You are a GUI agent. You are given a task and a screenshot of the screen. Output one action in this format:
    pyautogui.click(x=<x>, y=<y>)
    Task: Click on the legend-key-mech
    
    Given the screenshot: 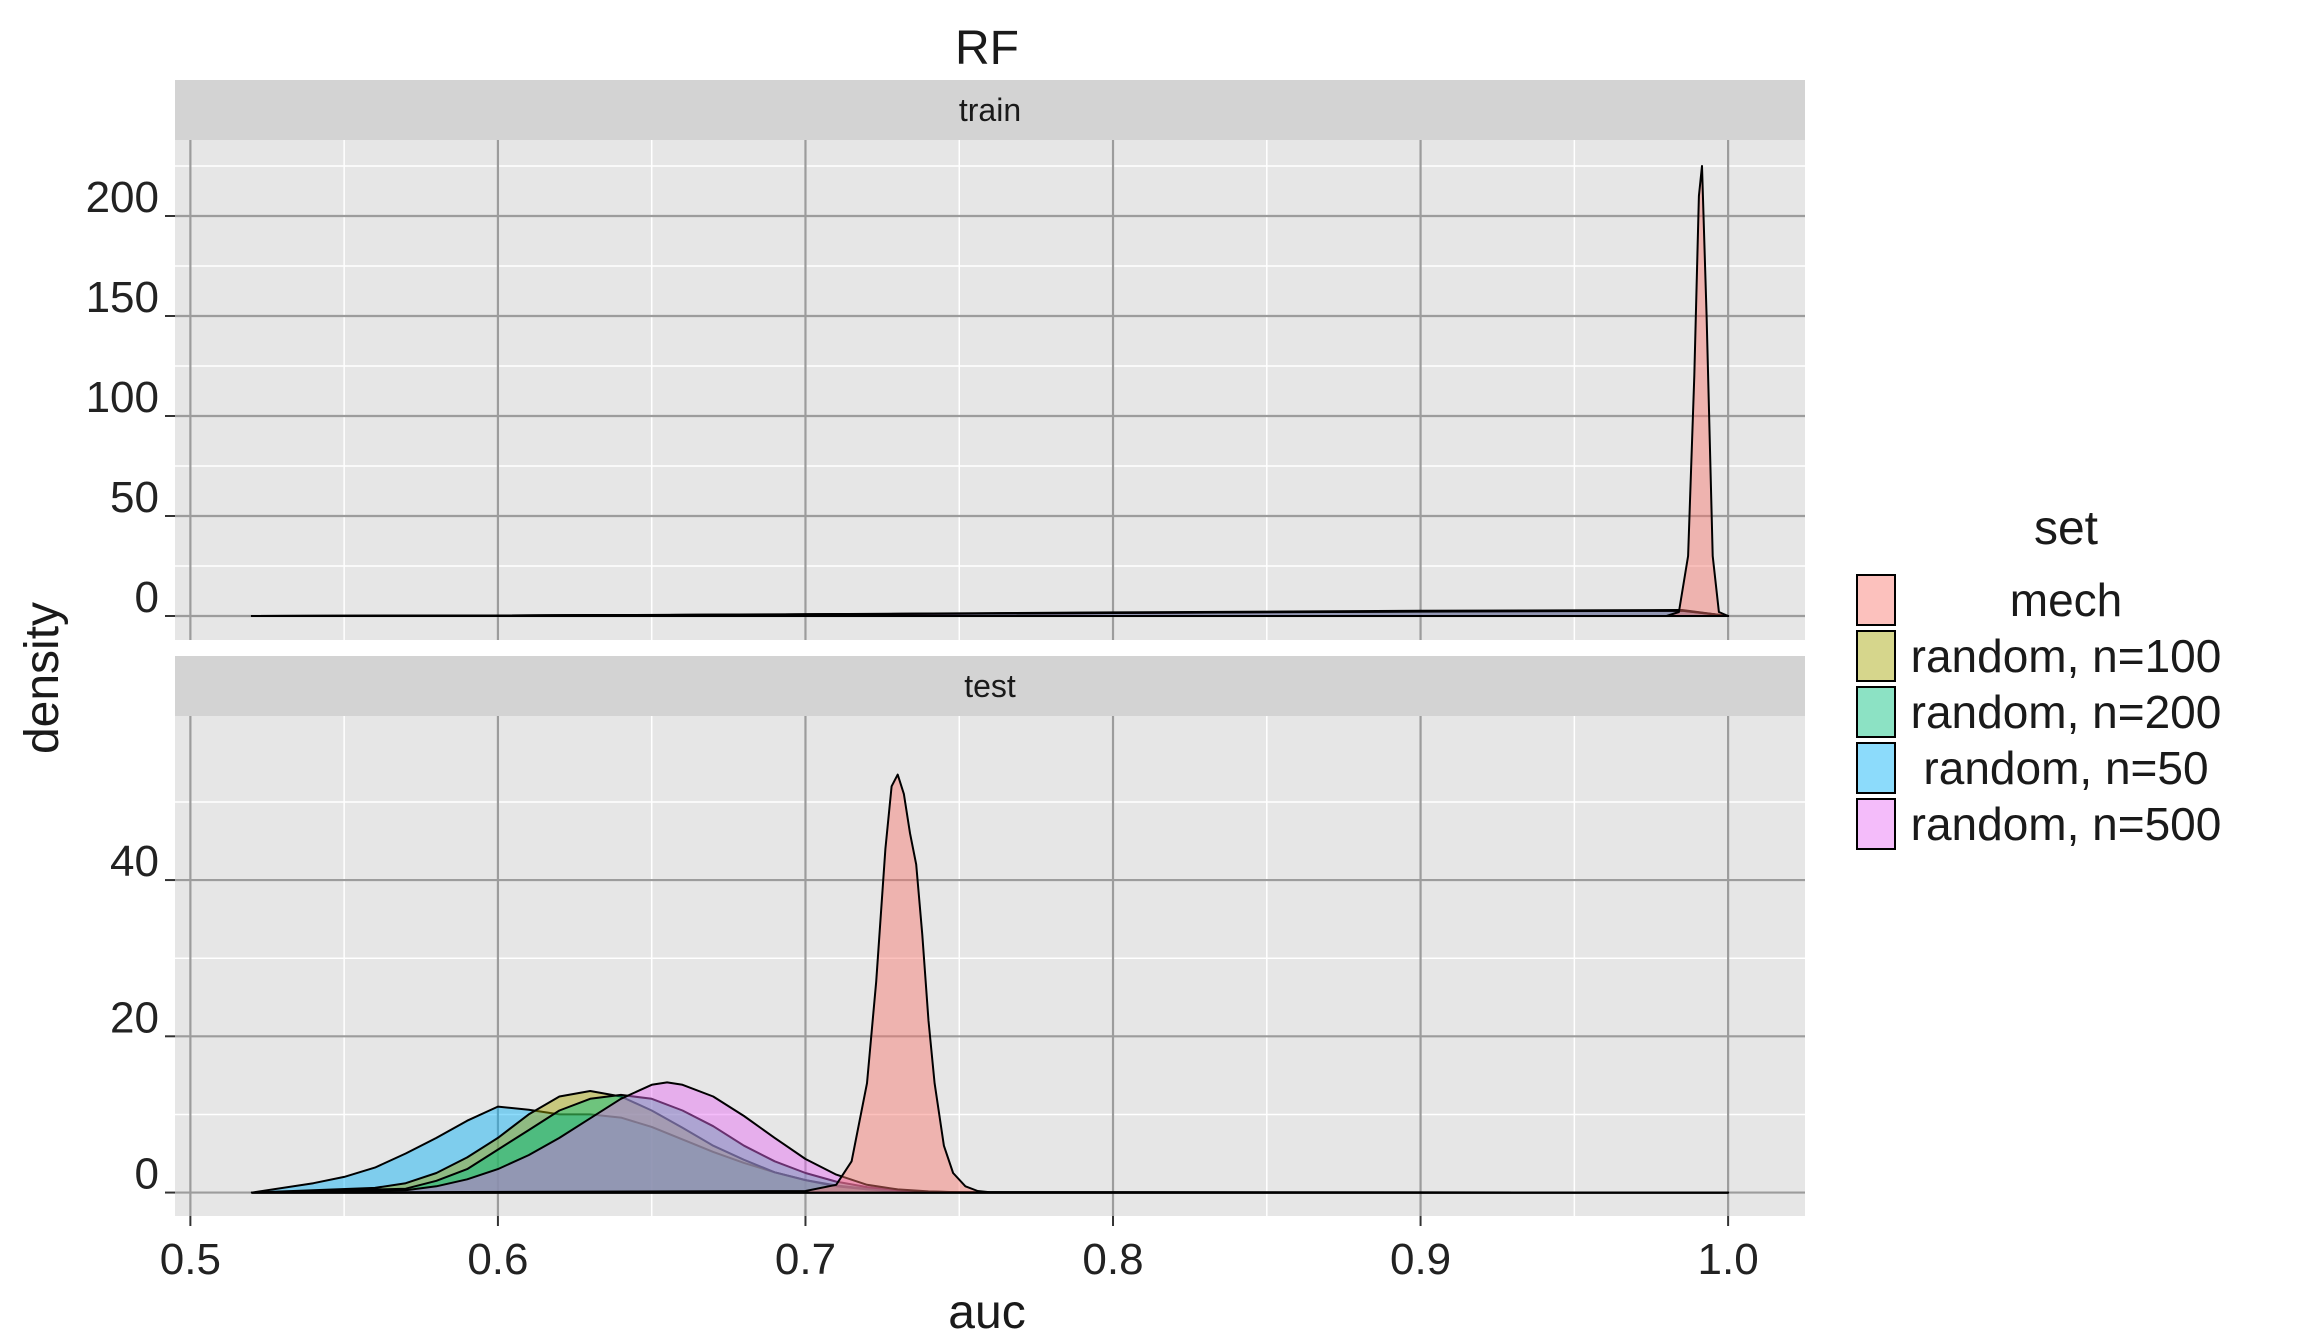 What is the action you would take?
    pyautogui.click(x=1876, y=600)
    